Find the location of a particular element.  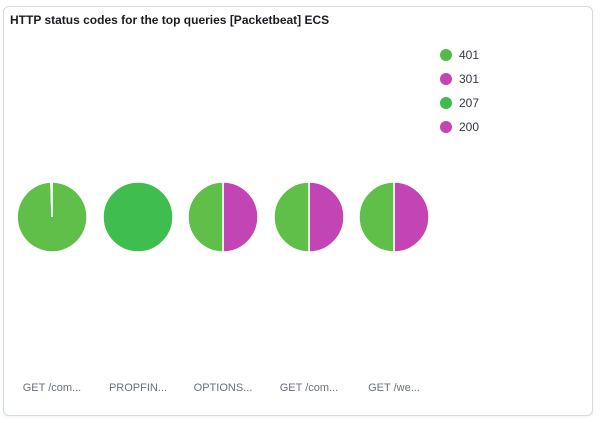

legend-item-200: 200 is located at coordinates (459, 127).